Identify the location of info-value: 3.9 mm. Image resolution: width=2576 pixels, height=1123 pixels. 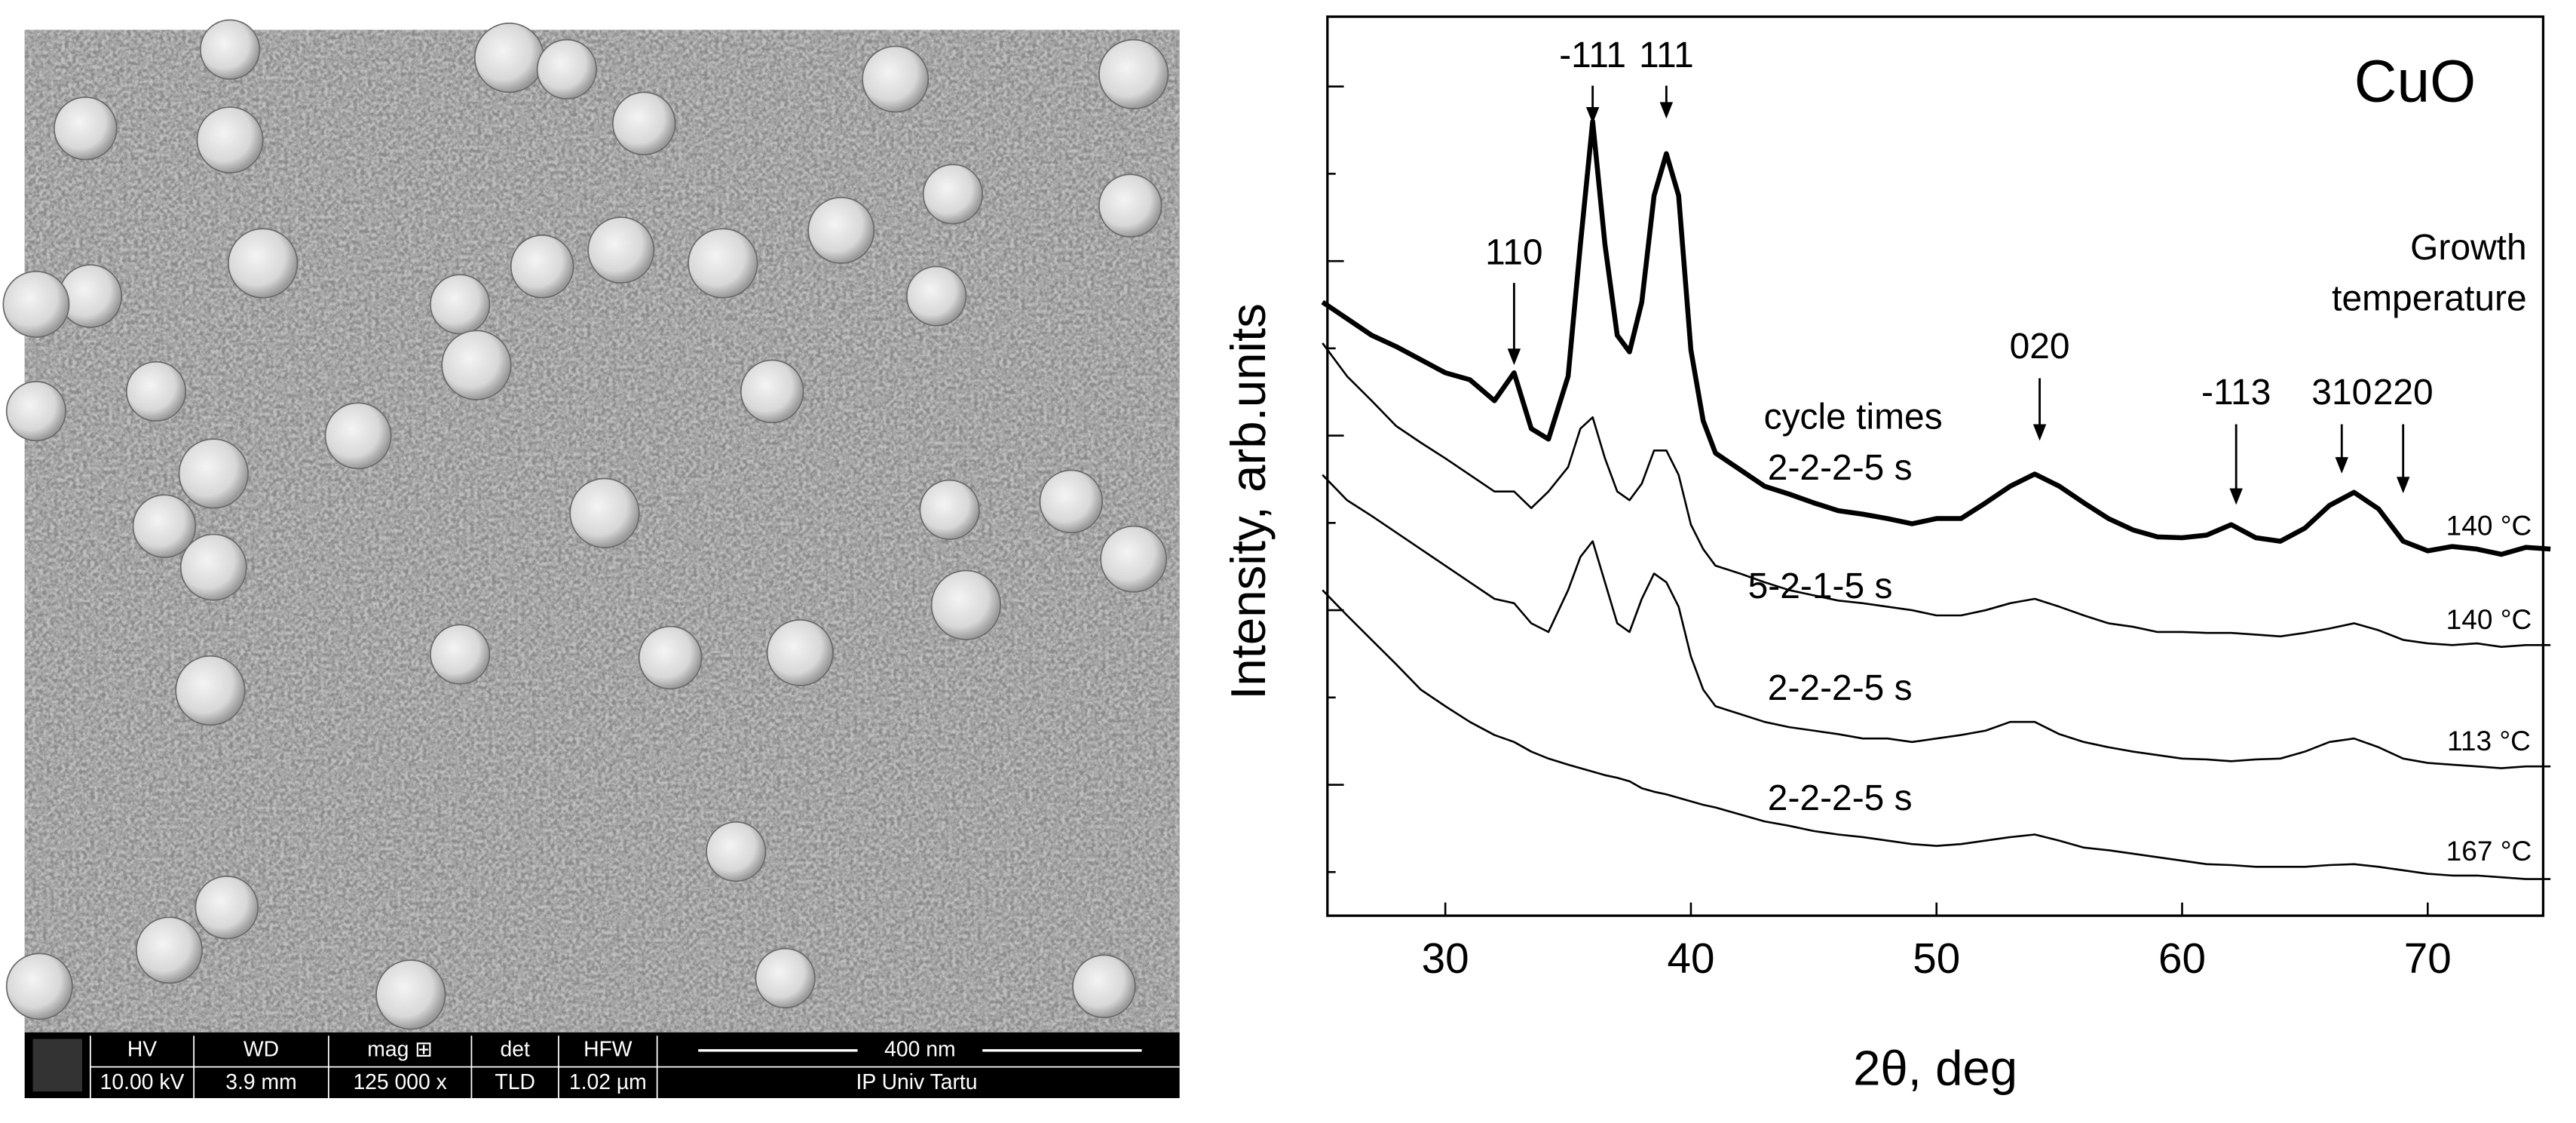
(260, 1082).